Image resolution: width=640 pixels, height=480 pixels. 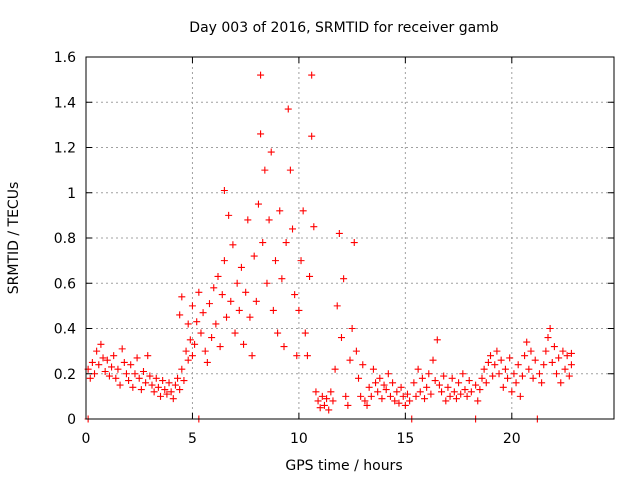 I want to click on y-tick-label: 0.6, so click(x=65, y=284).